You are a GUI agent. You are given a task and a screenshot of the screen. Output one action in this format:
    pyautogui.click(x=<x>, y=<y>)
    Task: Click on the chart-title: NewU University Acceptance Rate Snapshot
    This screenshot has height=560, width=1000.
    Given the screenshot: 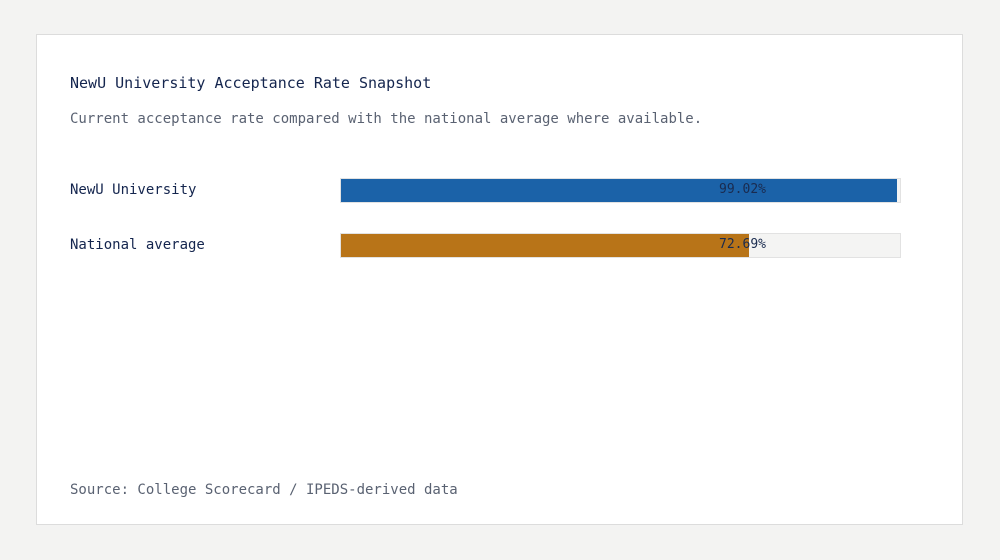 What is the action you would take?
    pyautogui.click(x=251, y=83)
    